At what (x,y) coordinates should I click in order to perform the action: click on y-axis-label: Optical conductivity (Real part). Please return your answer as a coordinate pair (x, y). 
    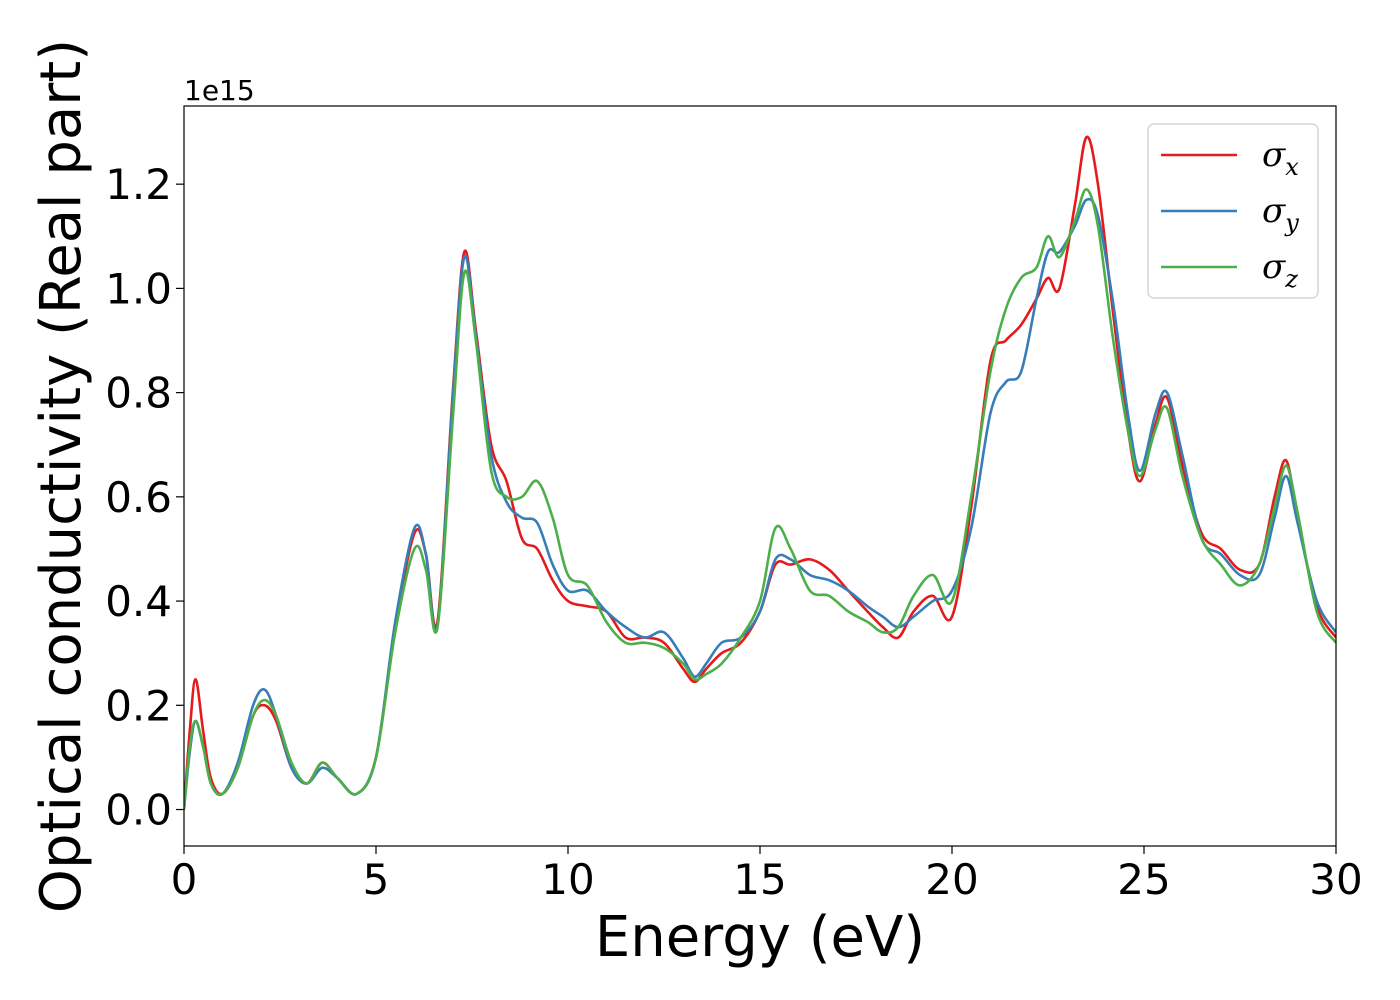
    Looking at the image, I should click on (61, 476).